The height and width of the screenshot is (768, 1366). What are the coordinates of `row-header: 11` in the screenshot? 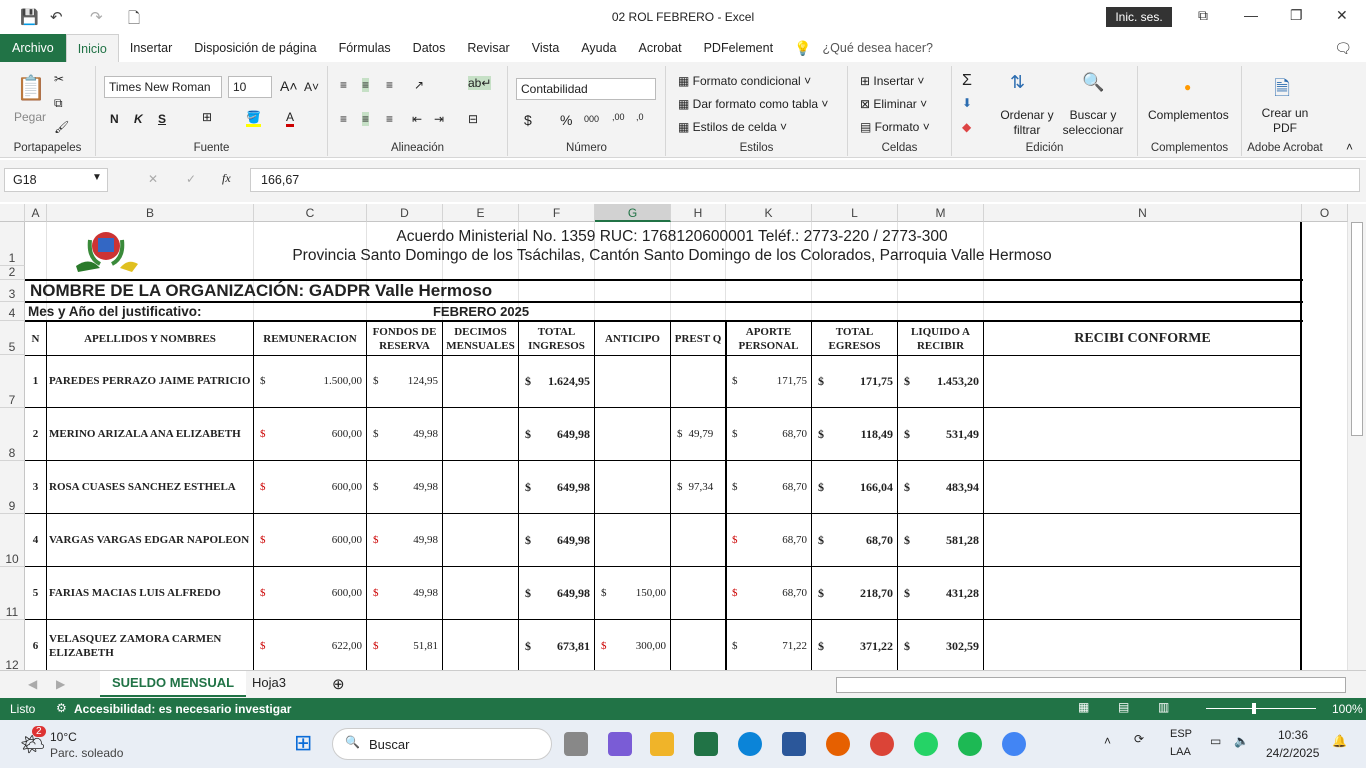 It's located at (12, 593).